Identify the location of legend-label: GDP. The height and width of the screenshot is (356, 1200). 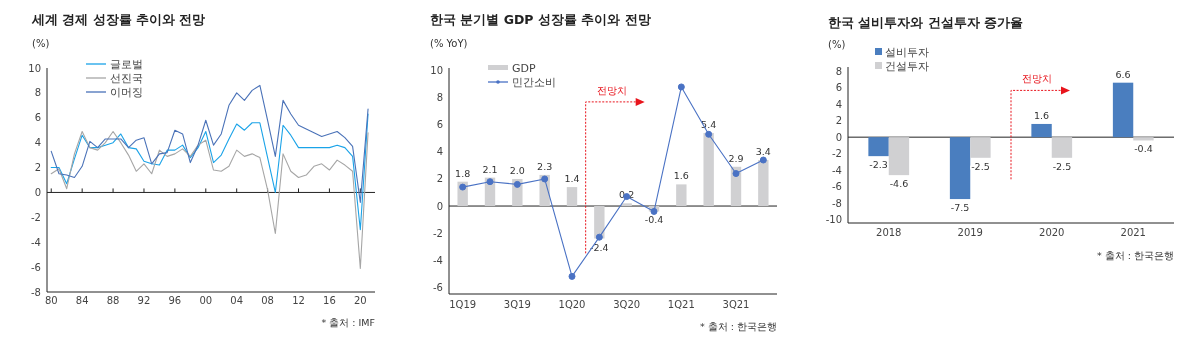
(524, 68).